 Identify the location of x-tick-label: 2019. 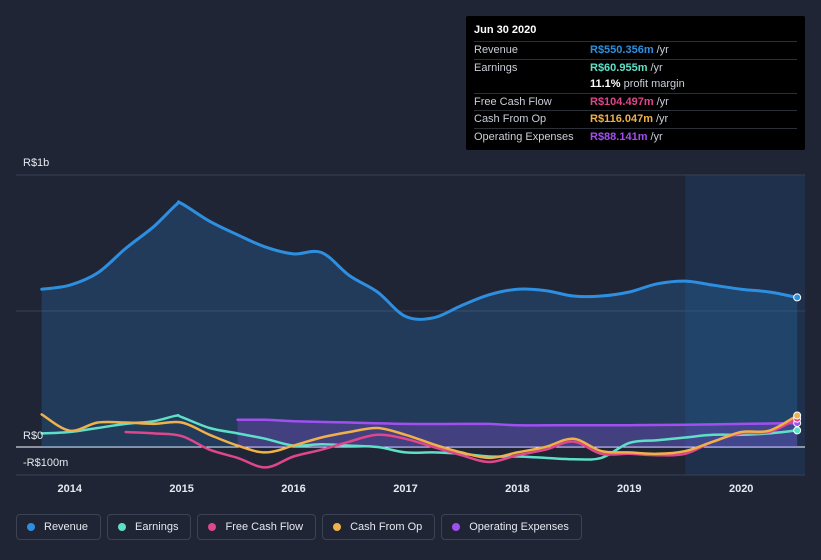
(629, 489).